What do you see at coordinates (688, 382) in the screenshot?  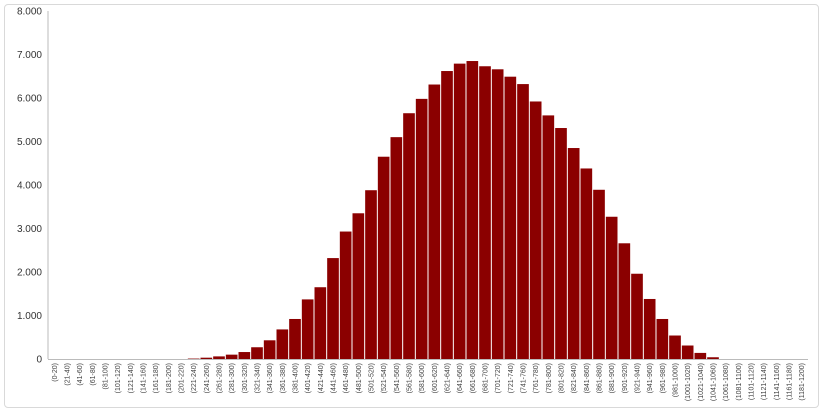 I see `x-tick-label: (1001-1020)` at bounding box center [688, 382].